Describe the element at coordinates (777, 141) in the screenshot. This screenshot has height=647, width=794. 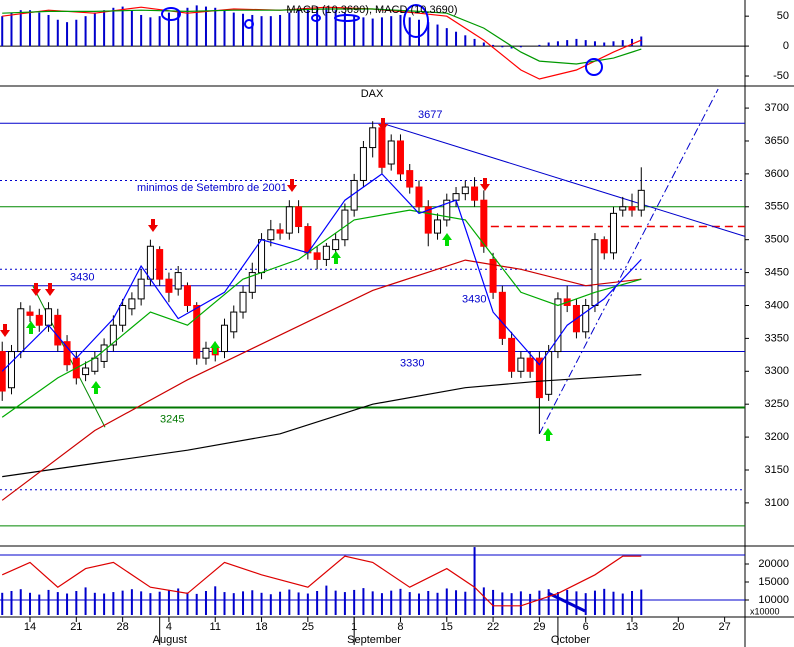
I see `y-tick-label: 3650` at that location.